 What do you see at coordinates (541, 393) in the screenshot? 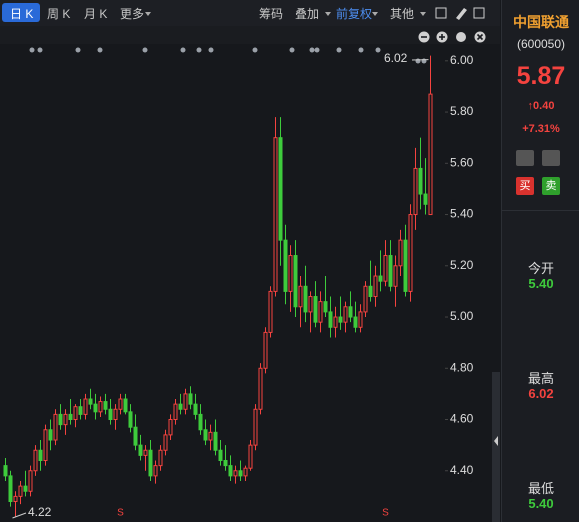
I see `field-value: 6.02` at bounding box center [541, 393].